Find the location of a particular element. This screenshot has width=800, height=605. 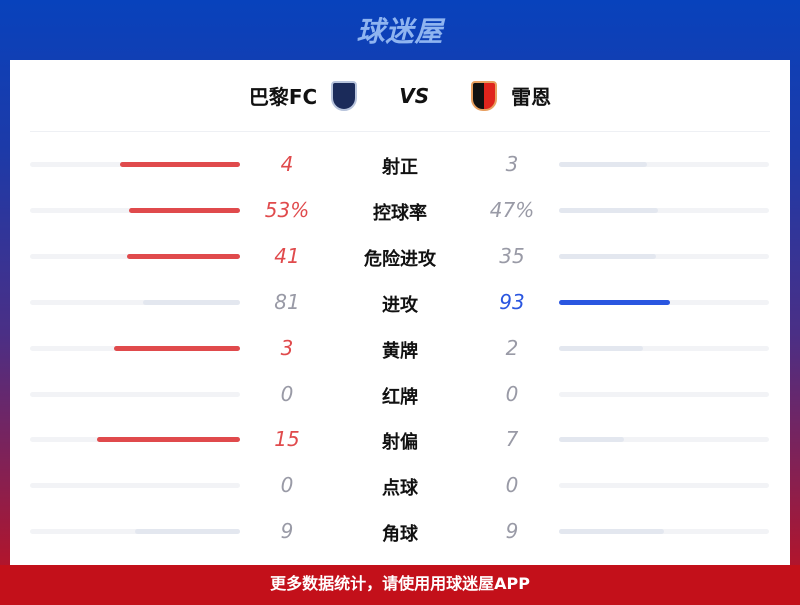

stat-row: 41 危险进攻 35 is located at coordinates (400, 257).